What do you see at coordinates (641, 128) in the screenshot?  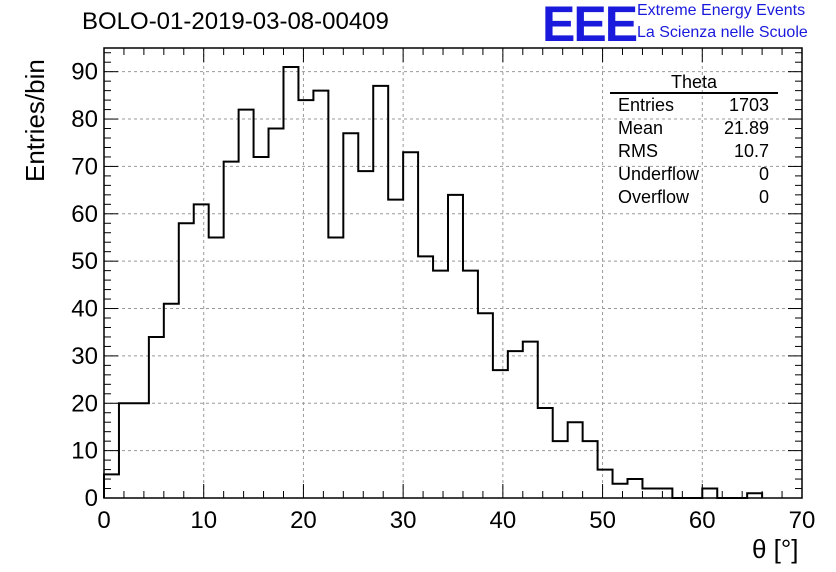 I see `stats-label: Mean` at bounding box center [641, 128].